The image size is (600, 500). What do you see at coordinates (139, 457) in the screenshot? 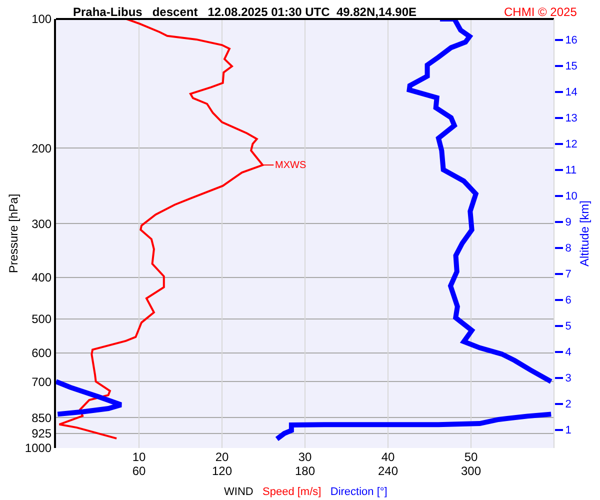
I see `x-tick-label: 10` at bounding box center [139, 457].